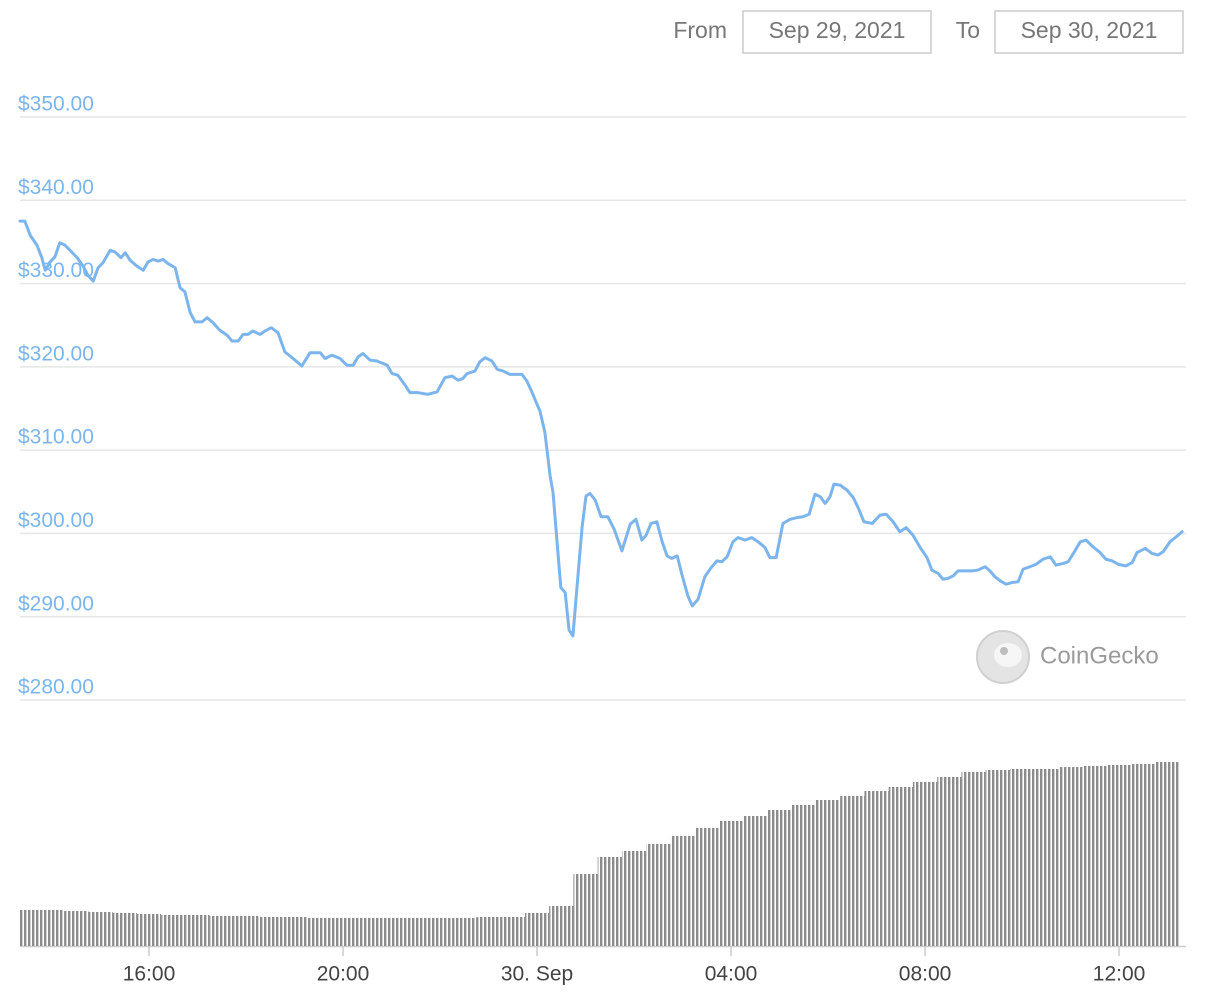  Describe the element at coordinates (149, 974) in the screenshot. I see `x-tick-label: 16:00` at that location.